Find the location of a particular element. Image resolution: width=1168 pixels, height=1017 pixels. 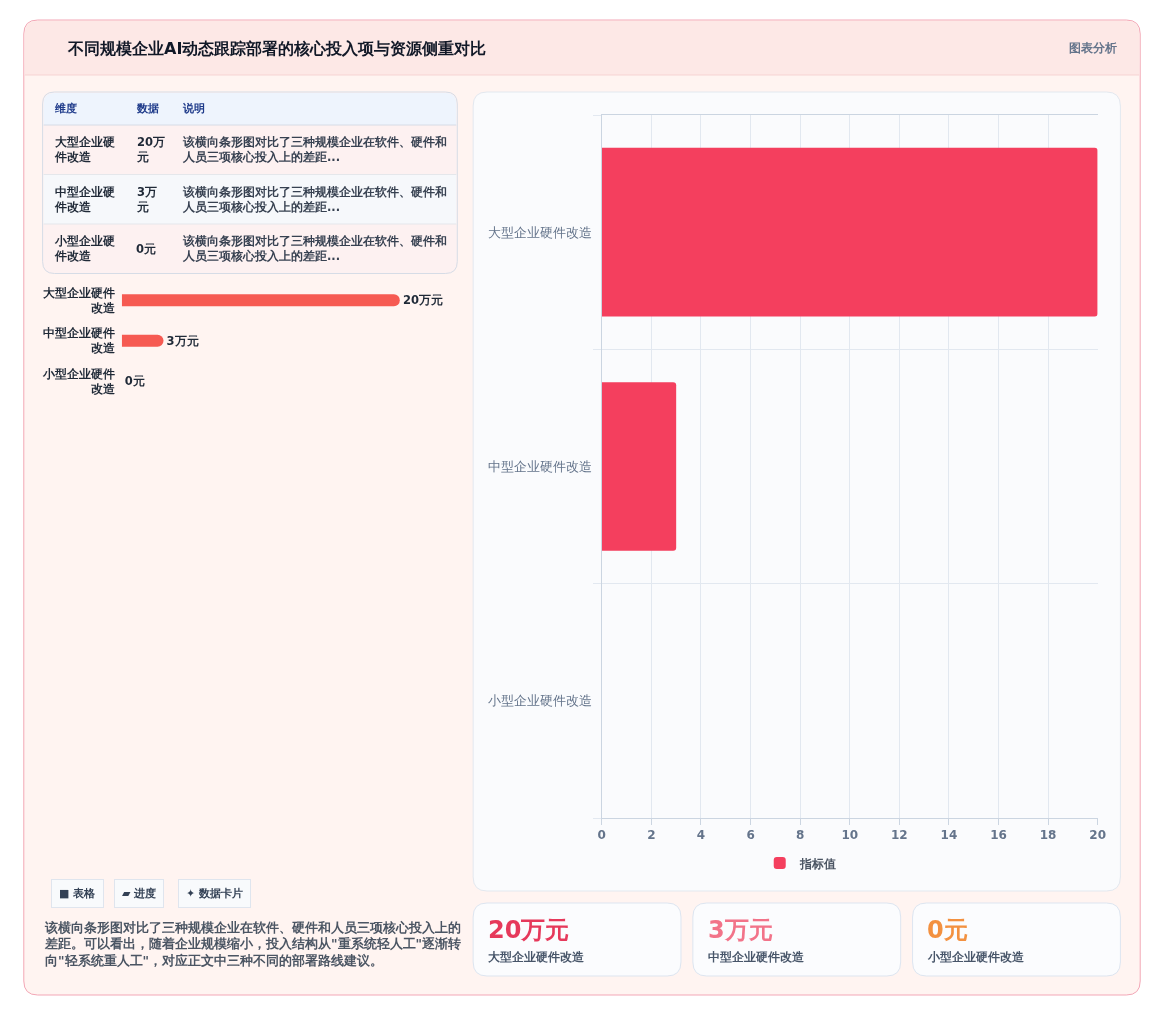

data-label: 0元 is located at coordinates (134, 381).